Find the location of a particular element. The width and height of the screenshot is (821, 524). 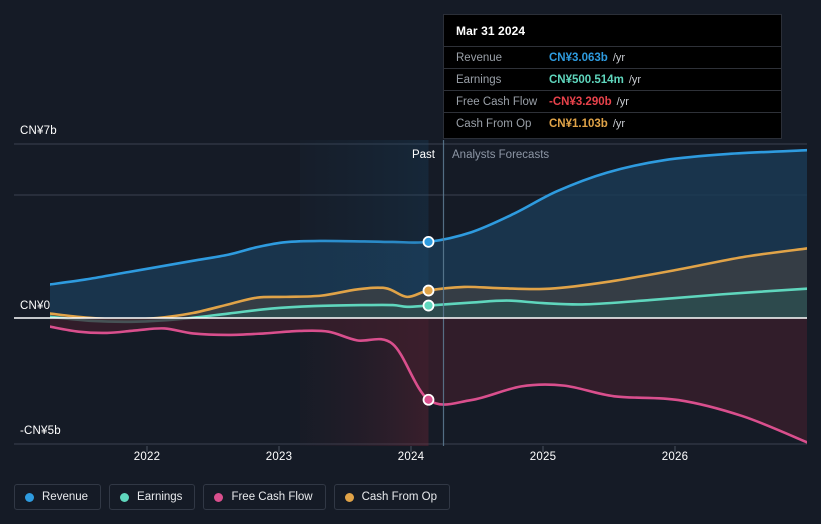

tooltip-row-label: Earnings is located at coordinates (479, 80).